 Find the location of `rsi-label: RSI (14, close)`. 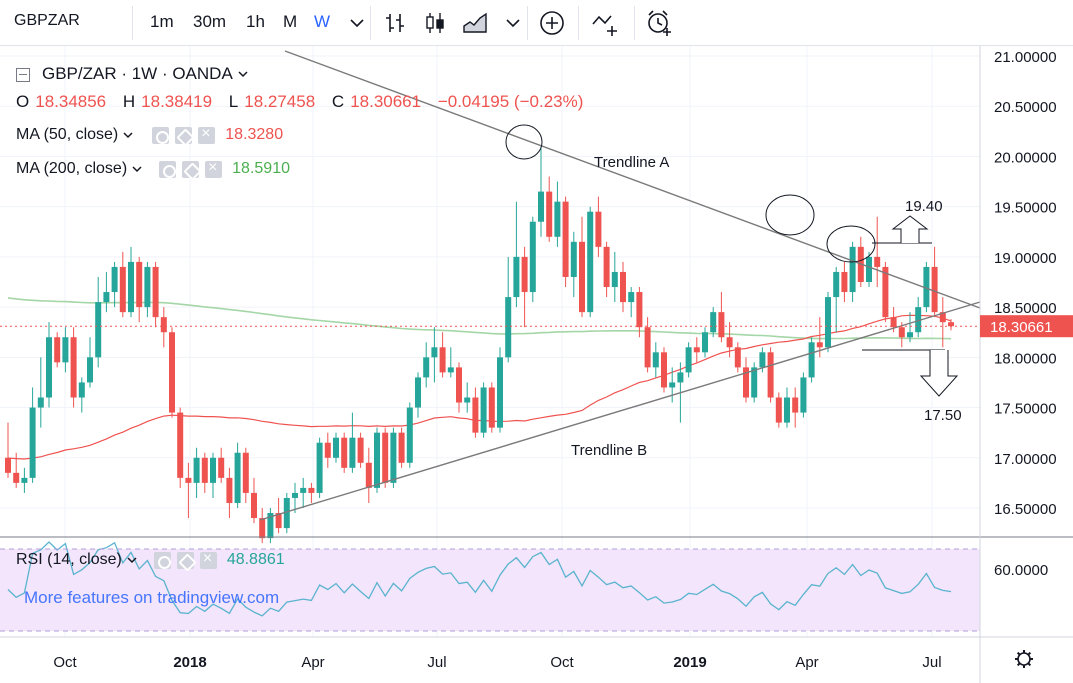

rsi-label: RSI (14, close) is located at coordinates (69, 559).